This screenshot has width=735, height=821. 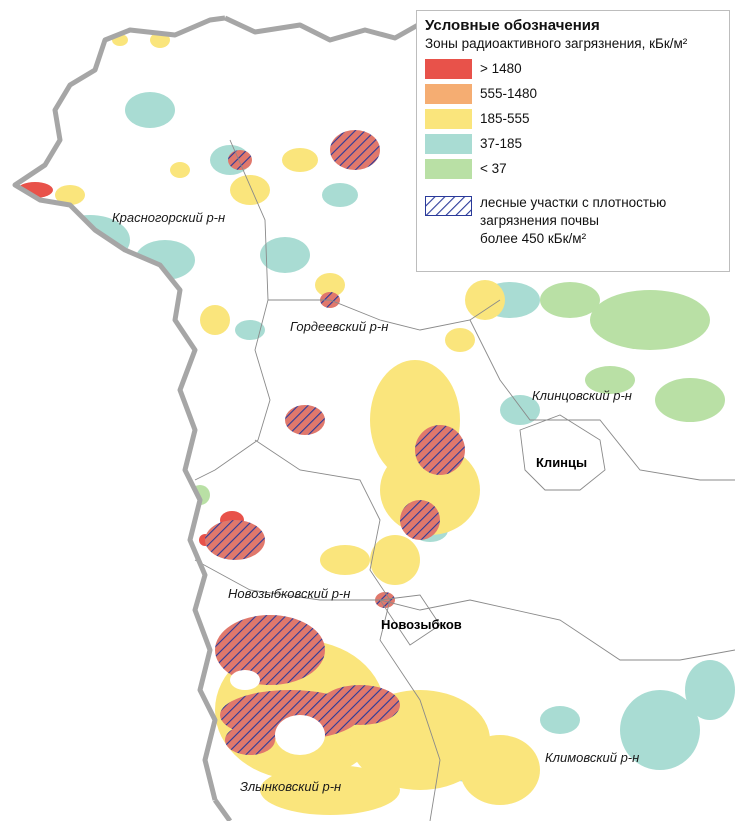 I want to click on district-label-novozybkovsky: Новозыбковский р-н, so click(x=289, y=593).